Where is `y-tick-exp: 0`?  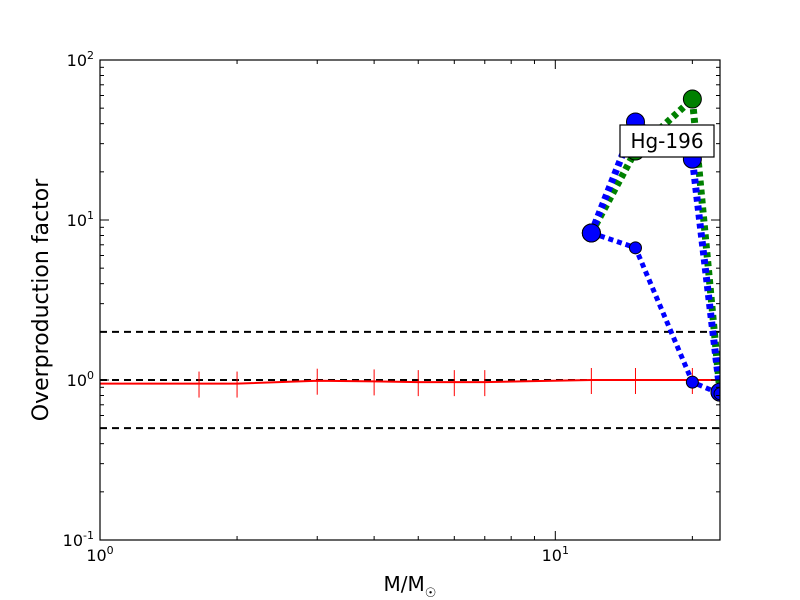
y-tick-exp: 0 is located at coordinates (90, 375).